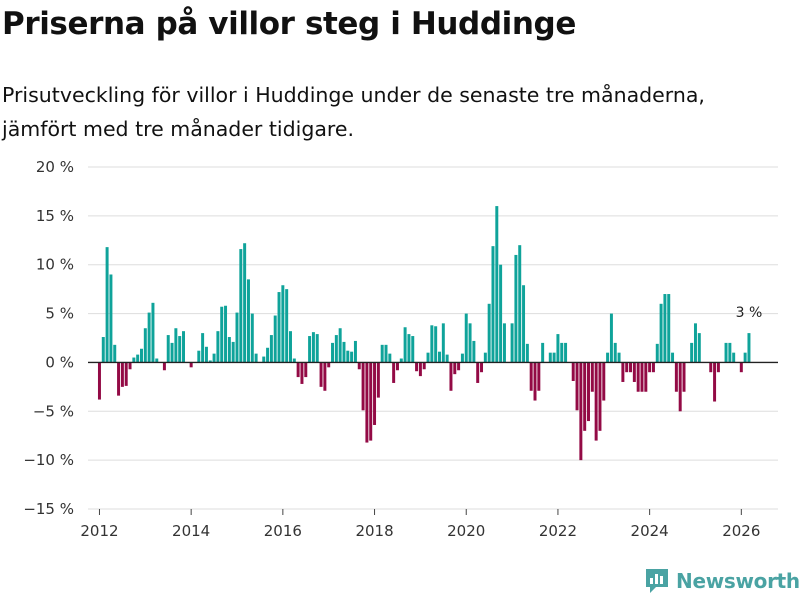 This screenshot has width=800, height=600. I want to click on x-tick-label: 2022, so click(558, 531).